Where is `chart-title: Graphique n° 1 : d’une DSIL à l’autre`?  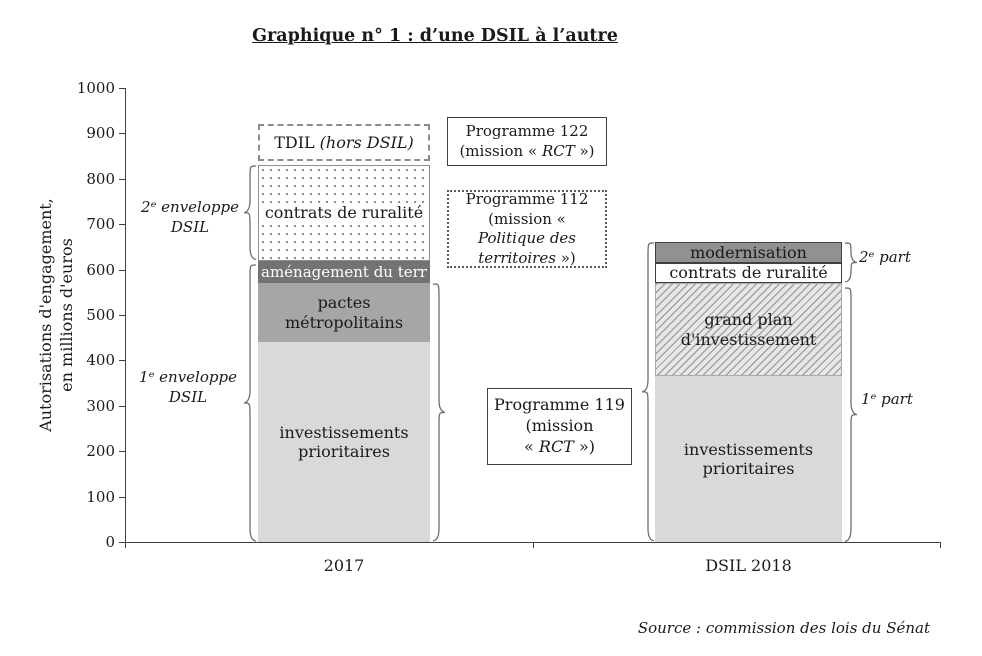
chart-title: Graphique n° 1 : d’une DSIL à l’autre is located at coordinates (435, 36).